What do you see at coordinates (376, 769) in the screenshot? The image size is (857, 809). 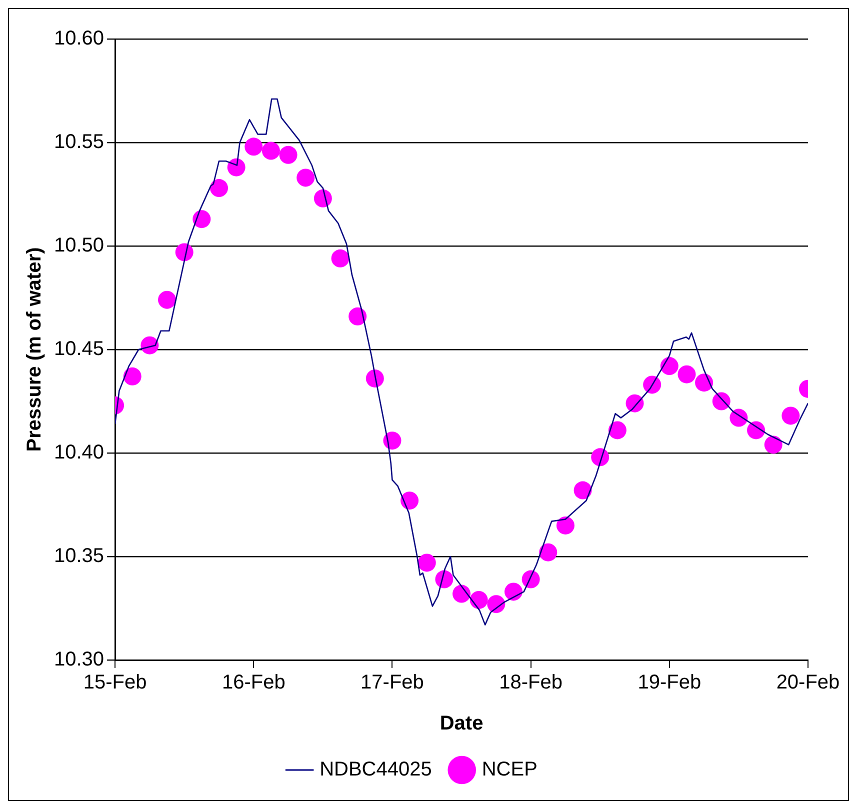 I see `legend-label: NDBC44025` at bounding box center [376, 769].